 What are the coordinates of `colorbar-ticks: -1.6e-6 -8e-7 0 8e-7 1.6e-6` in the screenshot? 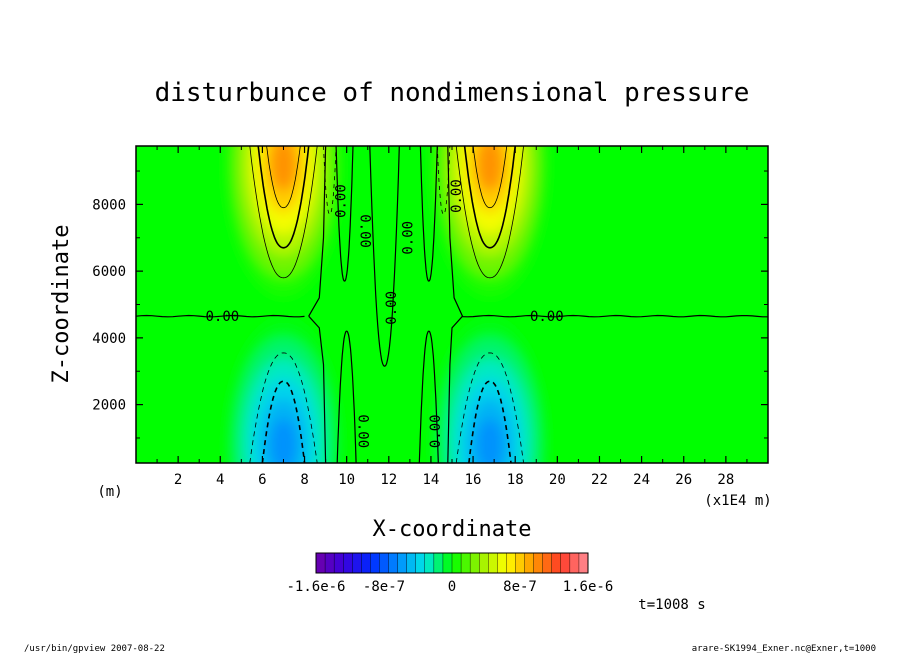 It's located at (449, 587).